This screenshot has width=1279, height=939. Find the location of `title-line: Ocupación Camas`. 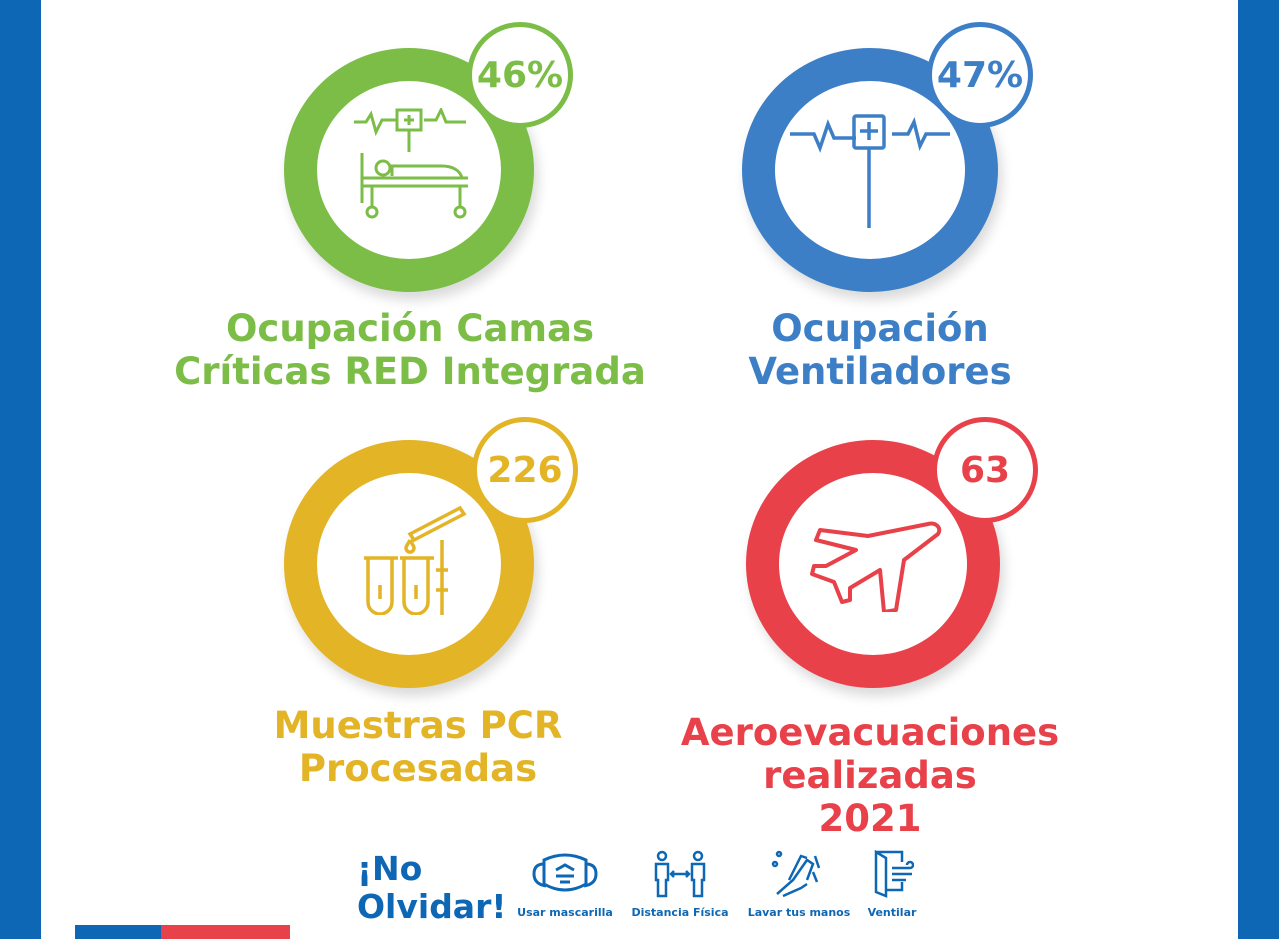

title-line: Ocupación Camas is located at coordinates (410, 328).